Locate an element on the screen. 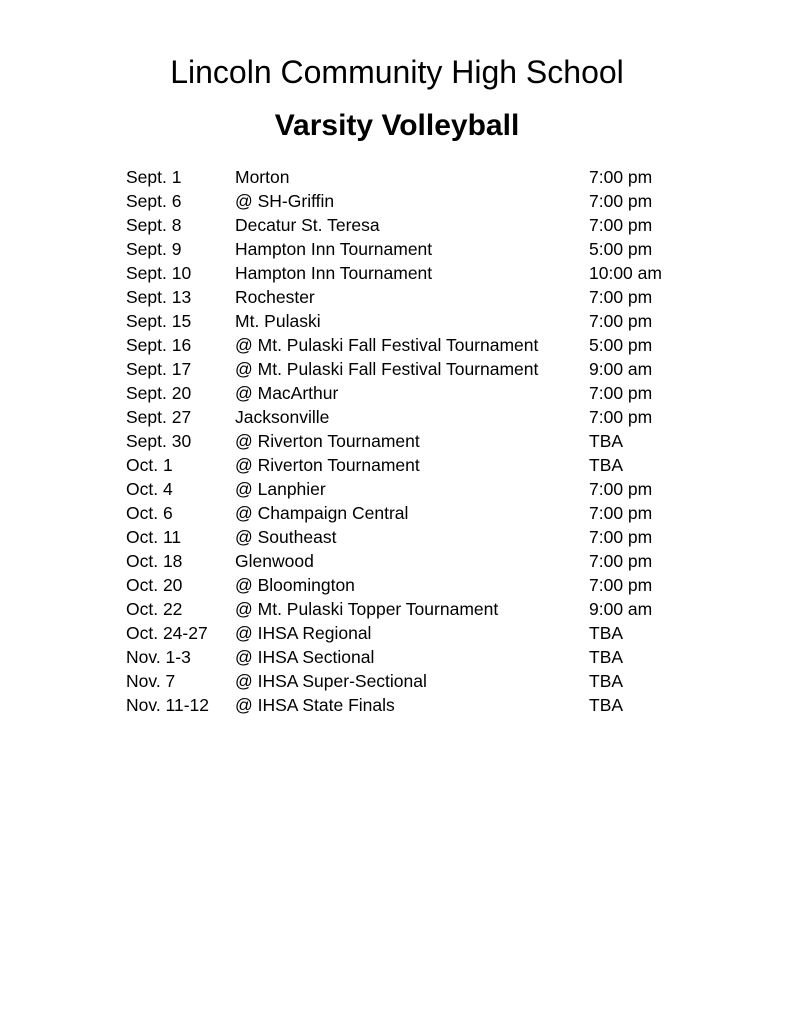 The image size is (800, 1024). game-opponent: @ Mt. Pulaski Topper Tournament is located at coordinates (367, 609).